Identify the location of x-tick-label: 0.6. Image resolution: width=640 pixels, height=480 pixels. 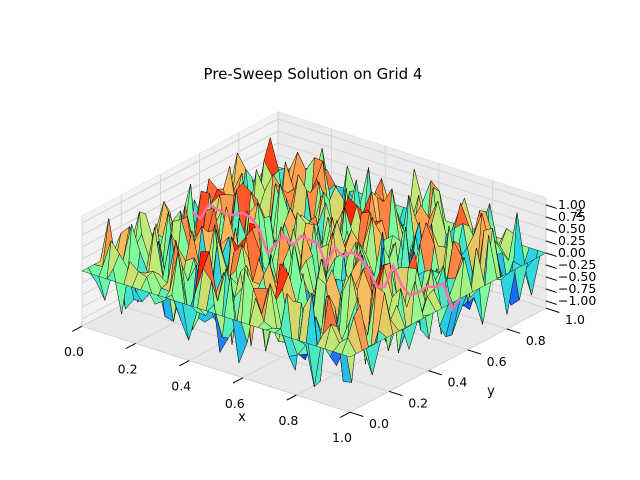
(235, 403).